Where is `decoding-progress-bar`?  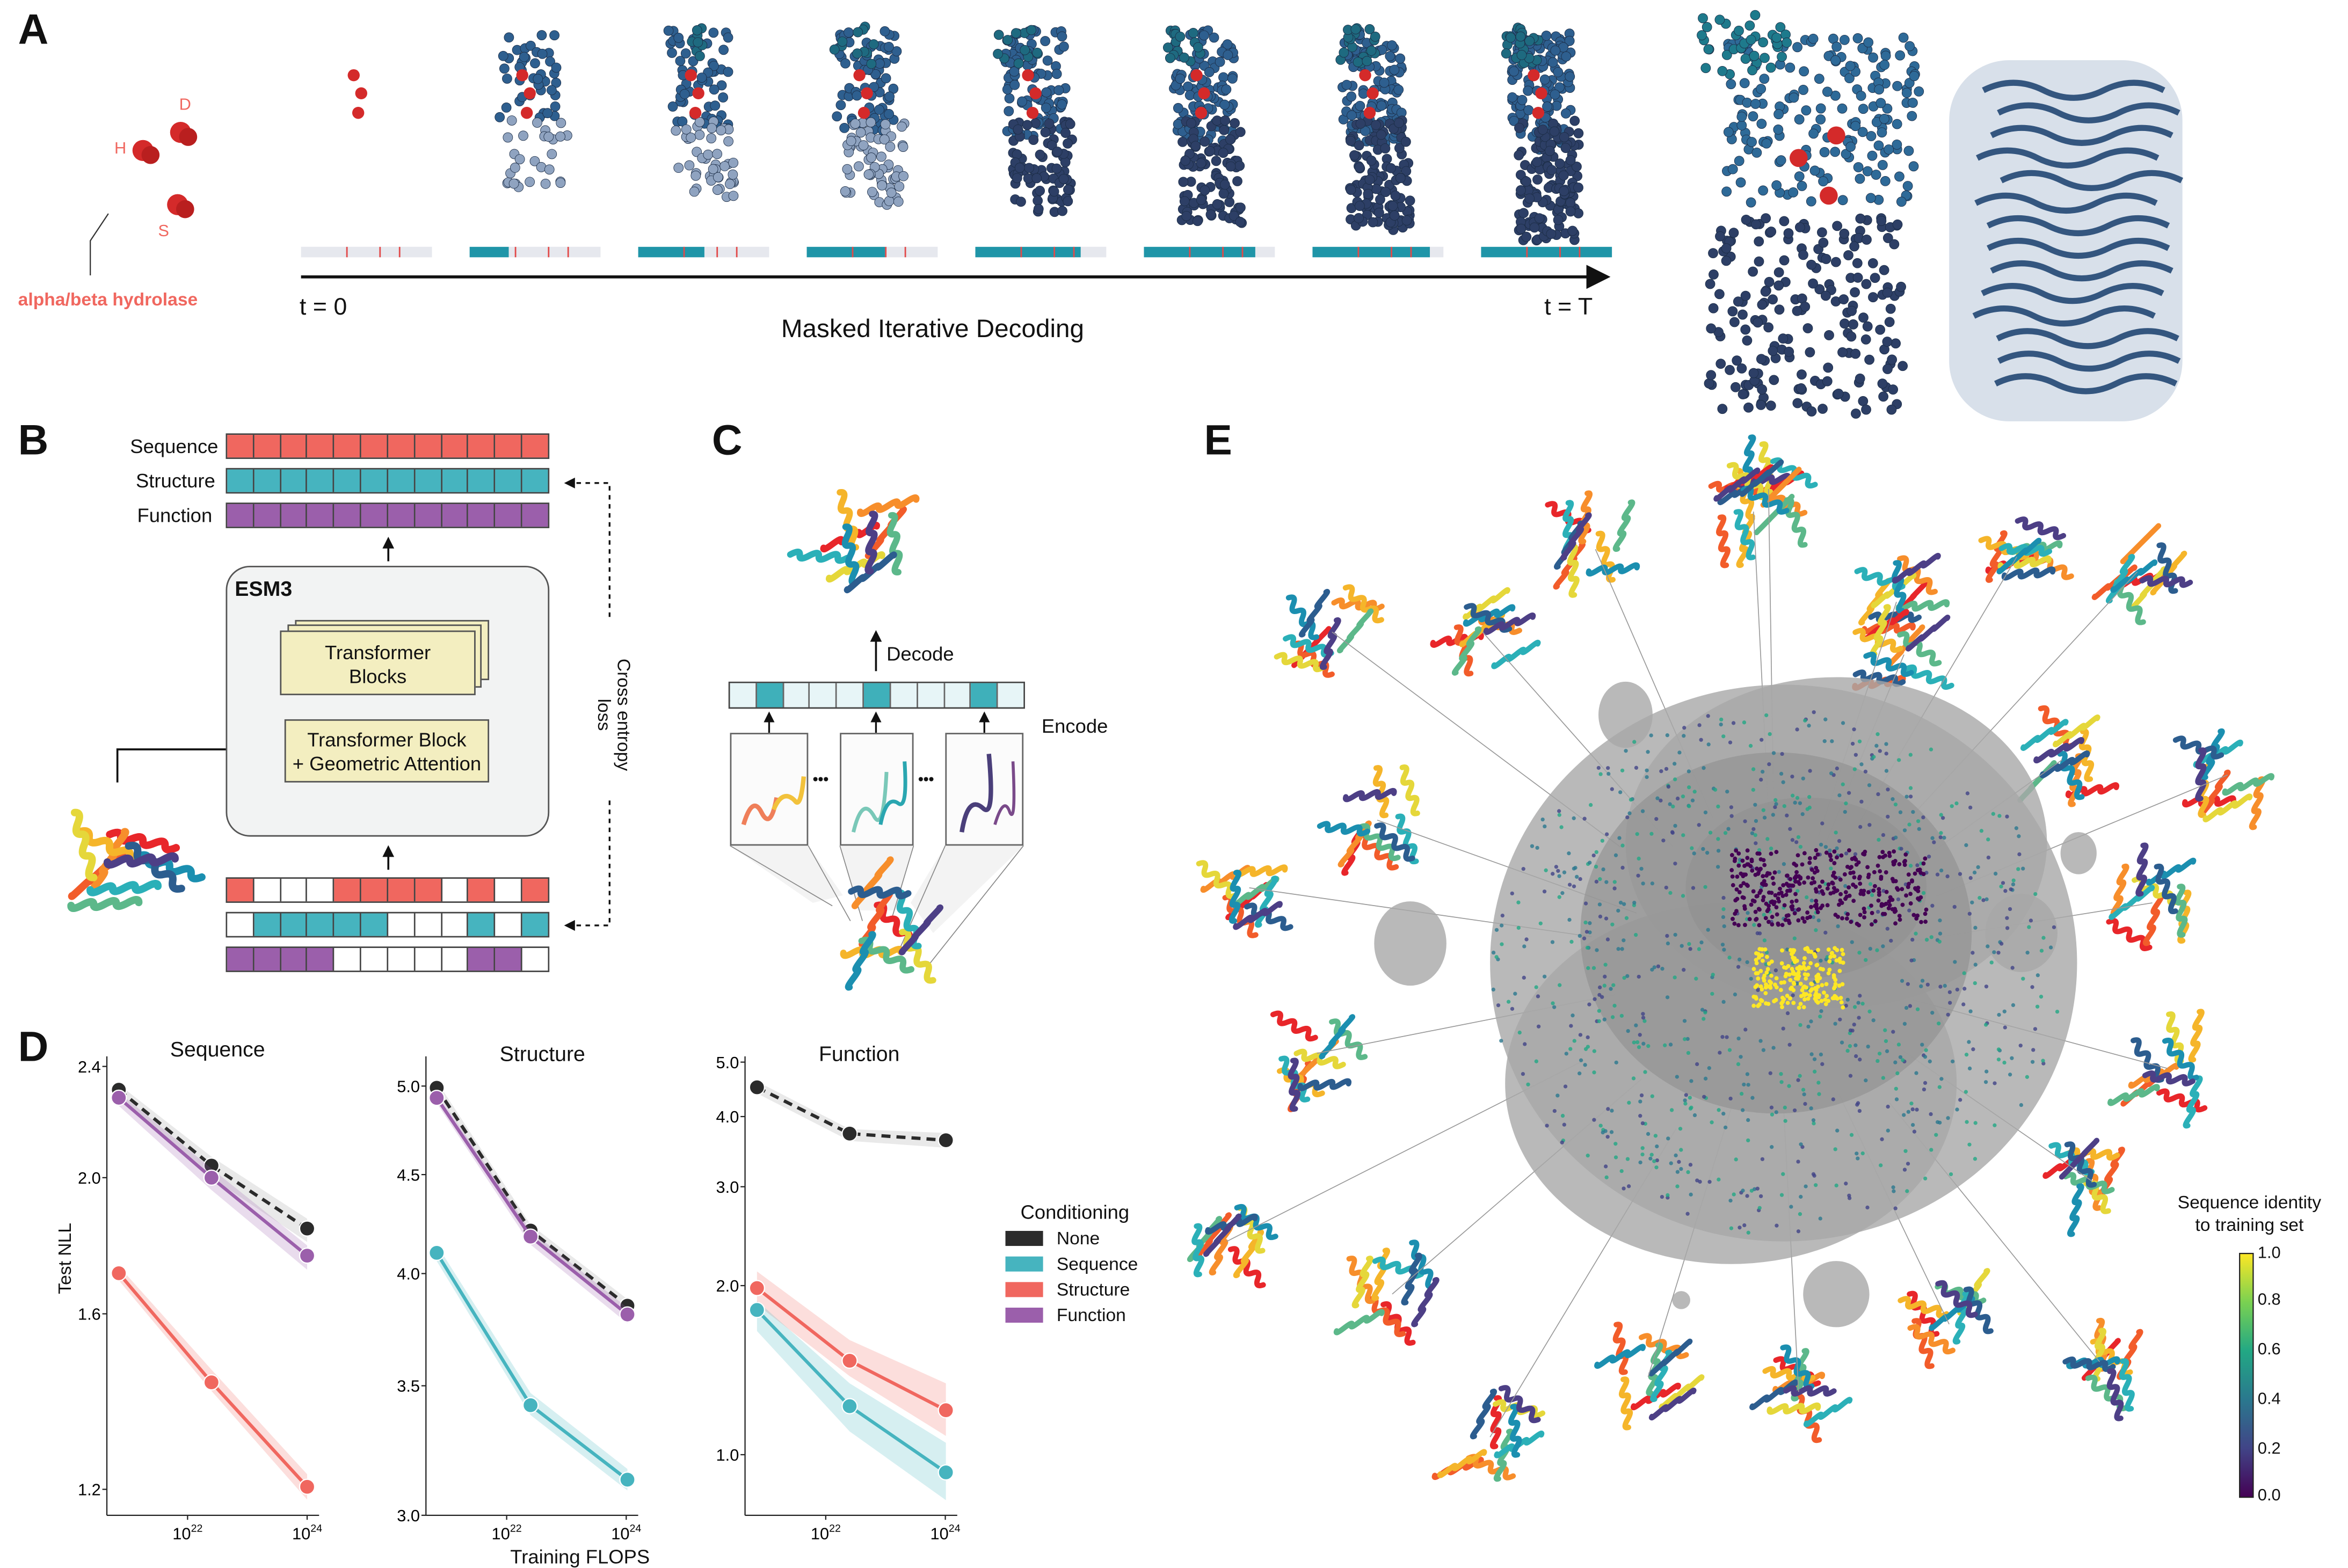 decoding-progress-bar is located at coordinates (535, 252).